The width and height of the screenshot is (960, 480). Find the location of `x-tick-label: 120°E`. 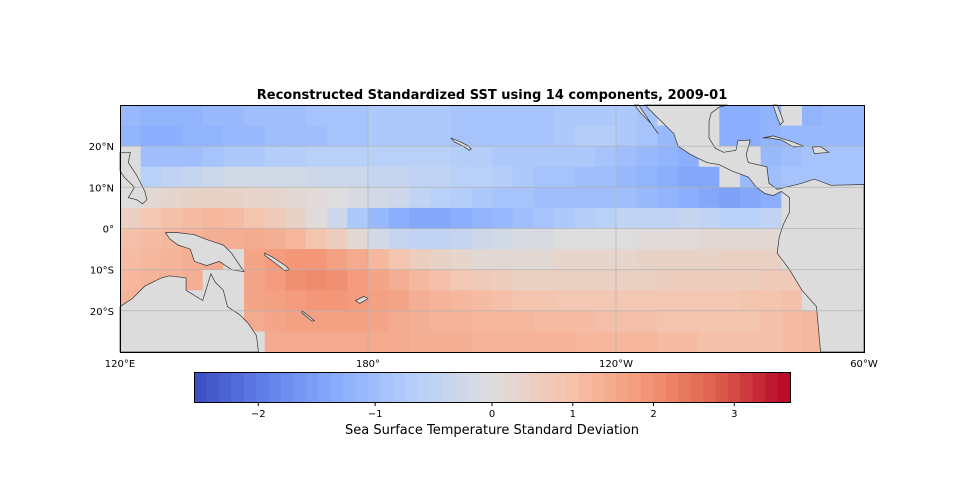

x-tick-label: 120°E is located at coordinates (120, 364).